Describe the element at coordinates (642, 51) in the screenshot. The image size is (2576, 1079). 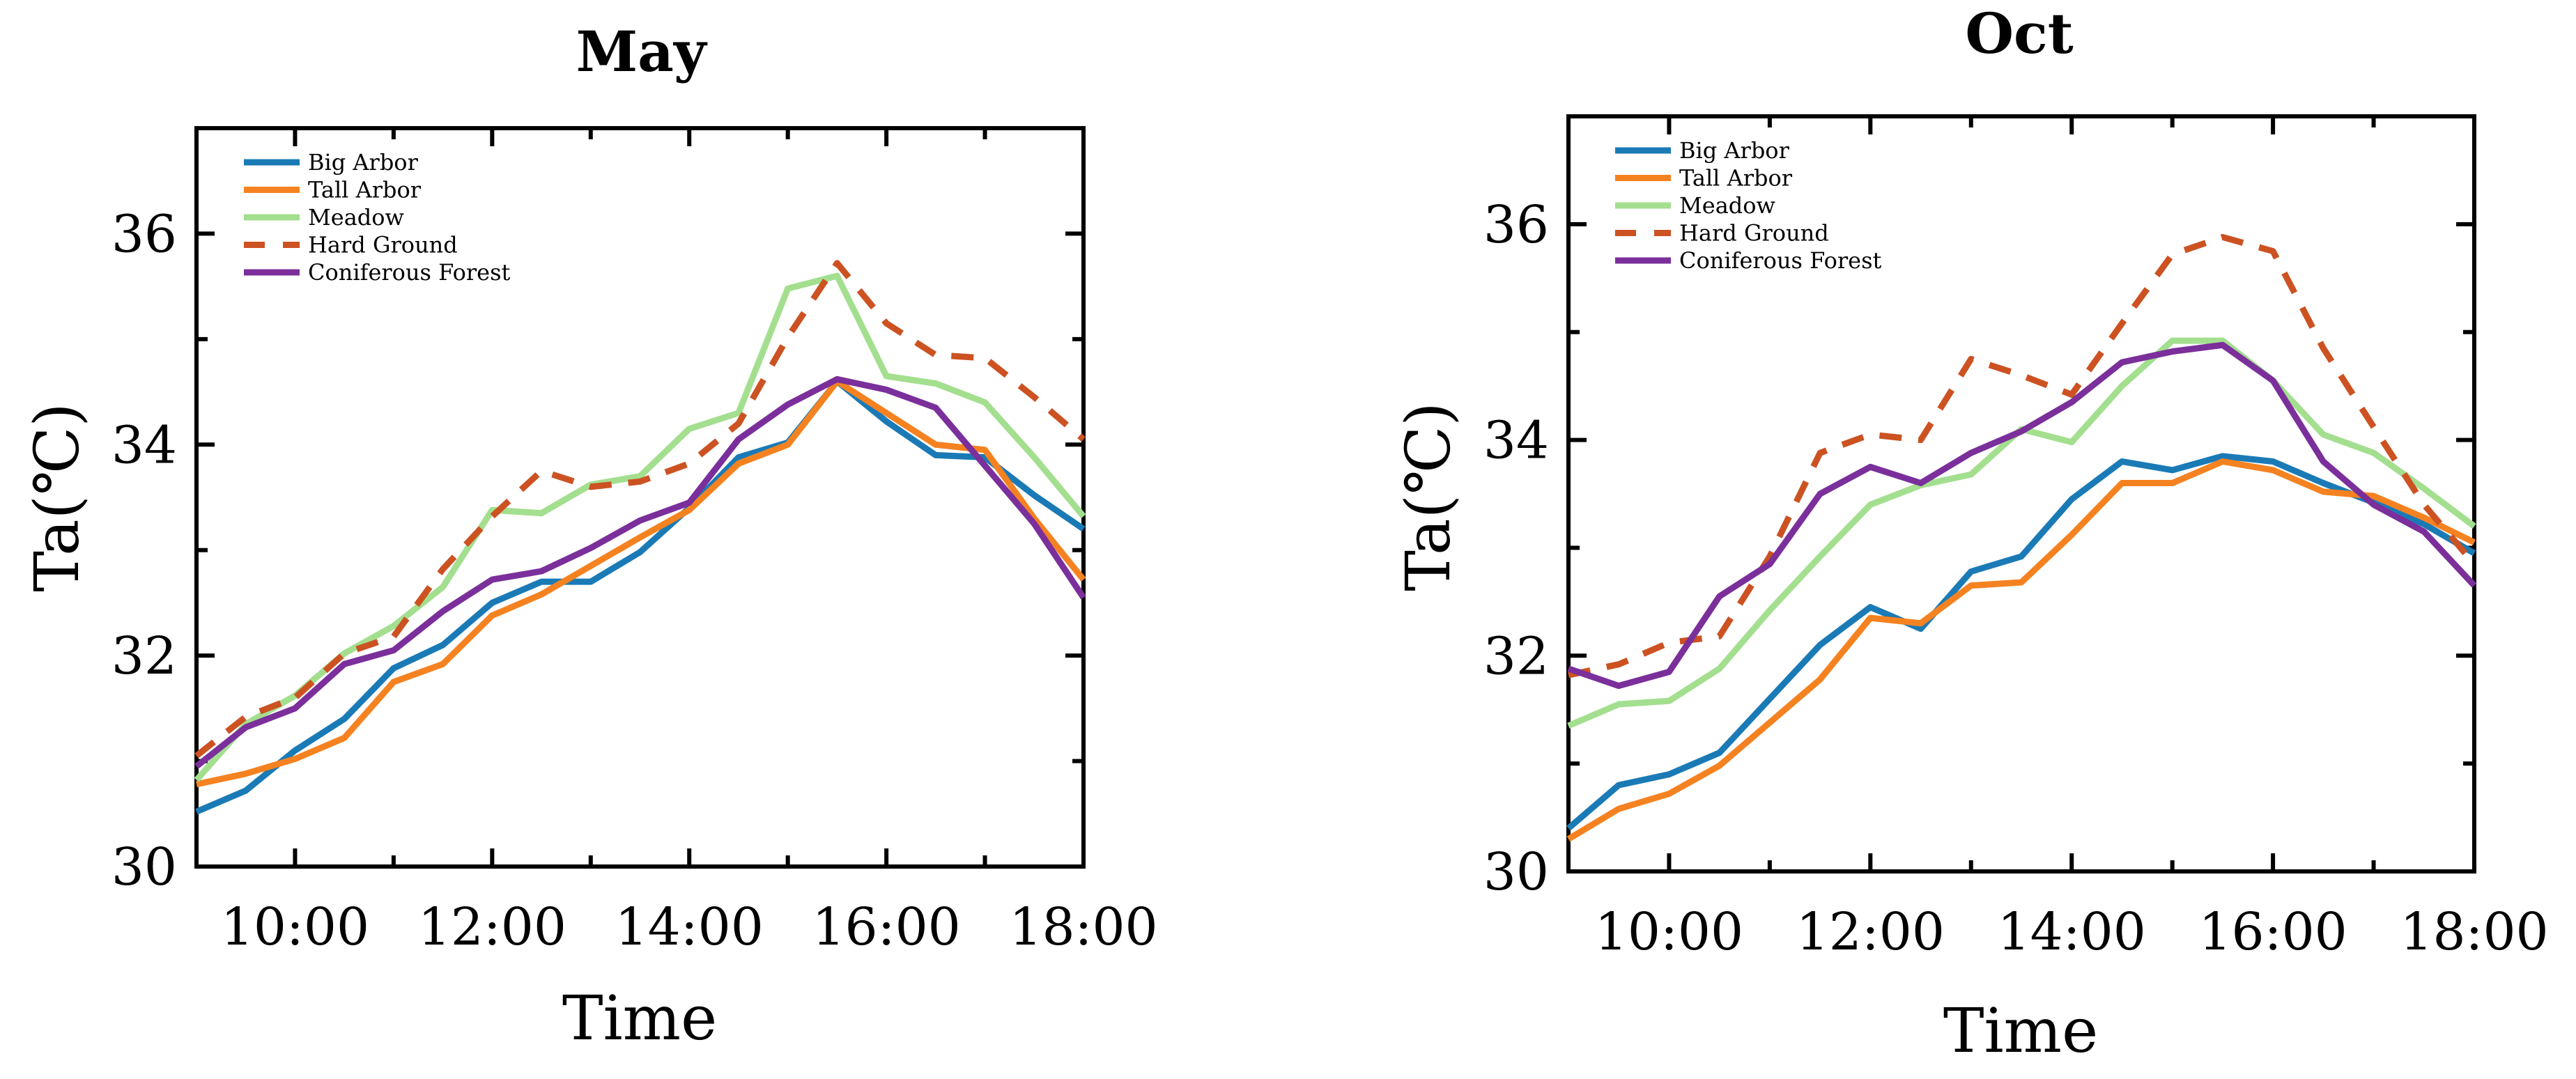
I see `chart-title: May` at that location.